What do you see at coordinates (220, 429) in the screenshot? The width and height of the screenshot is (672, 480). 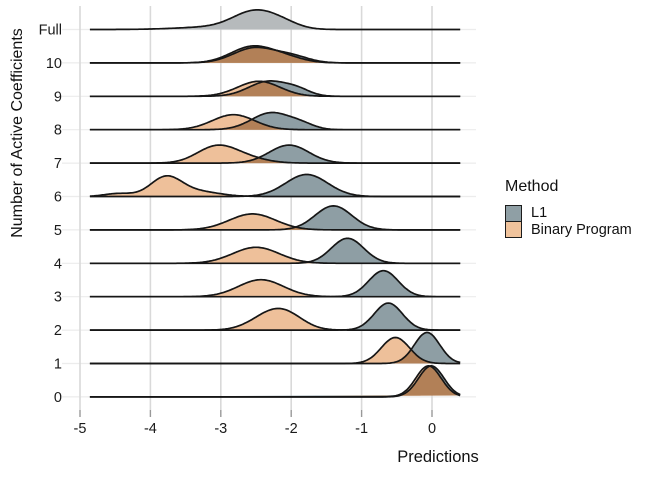 I see `x-tick-label: -3` at bounding box center [220, 429].